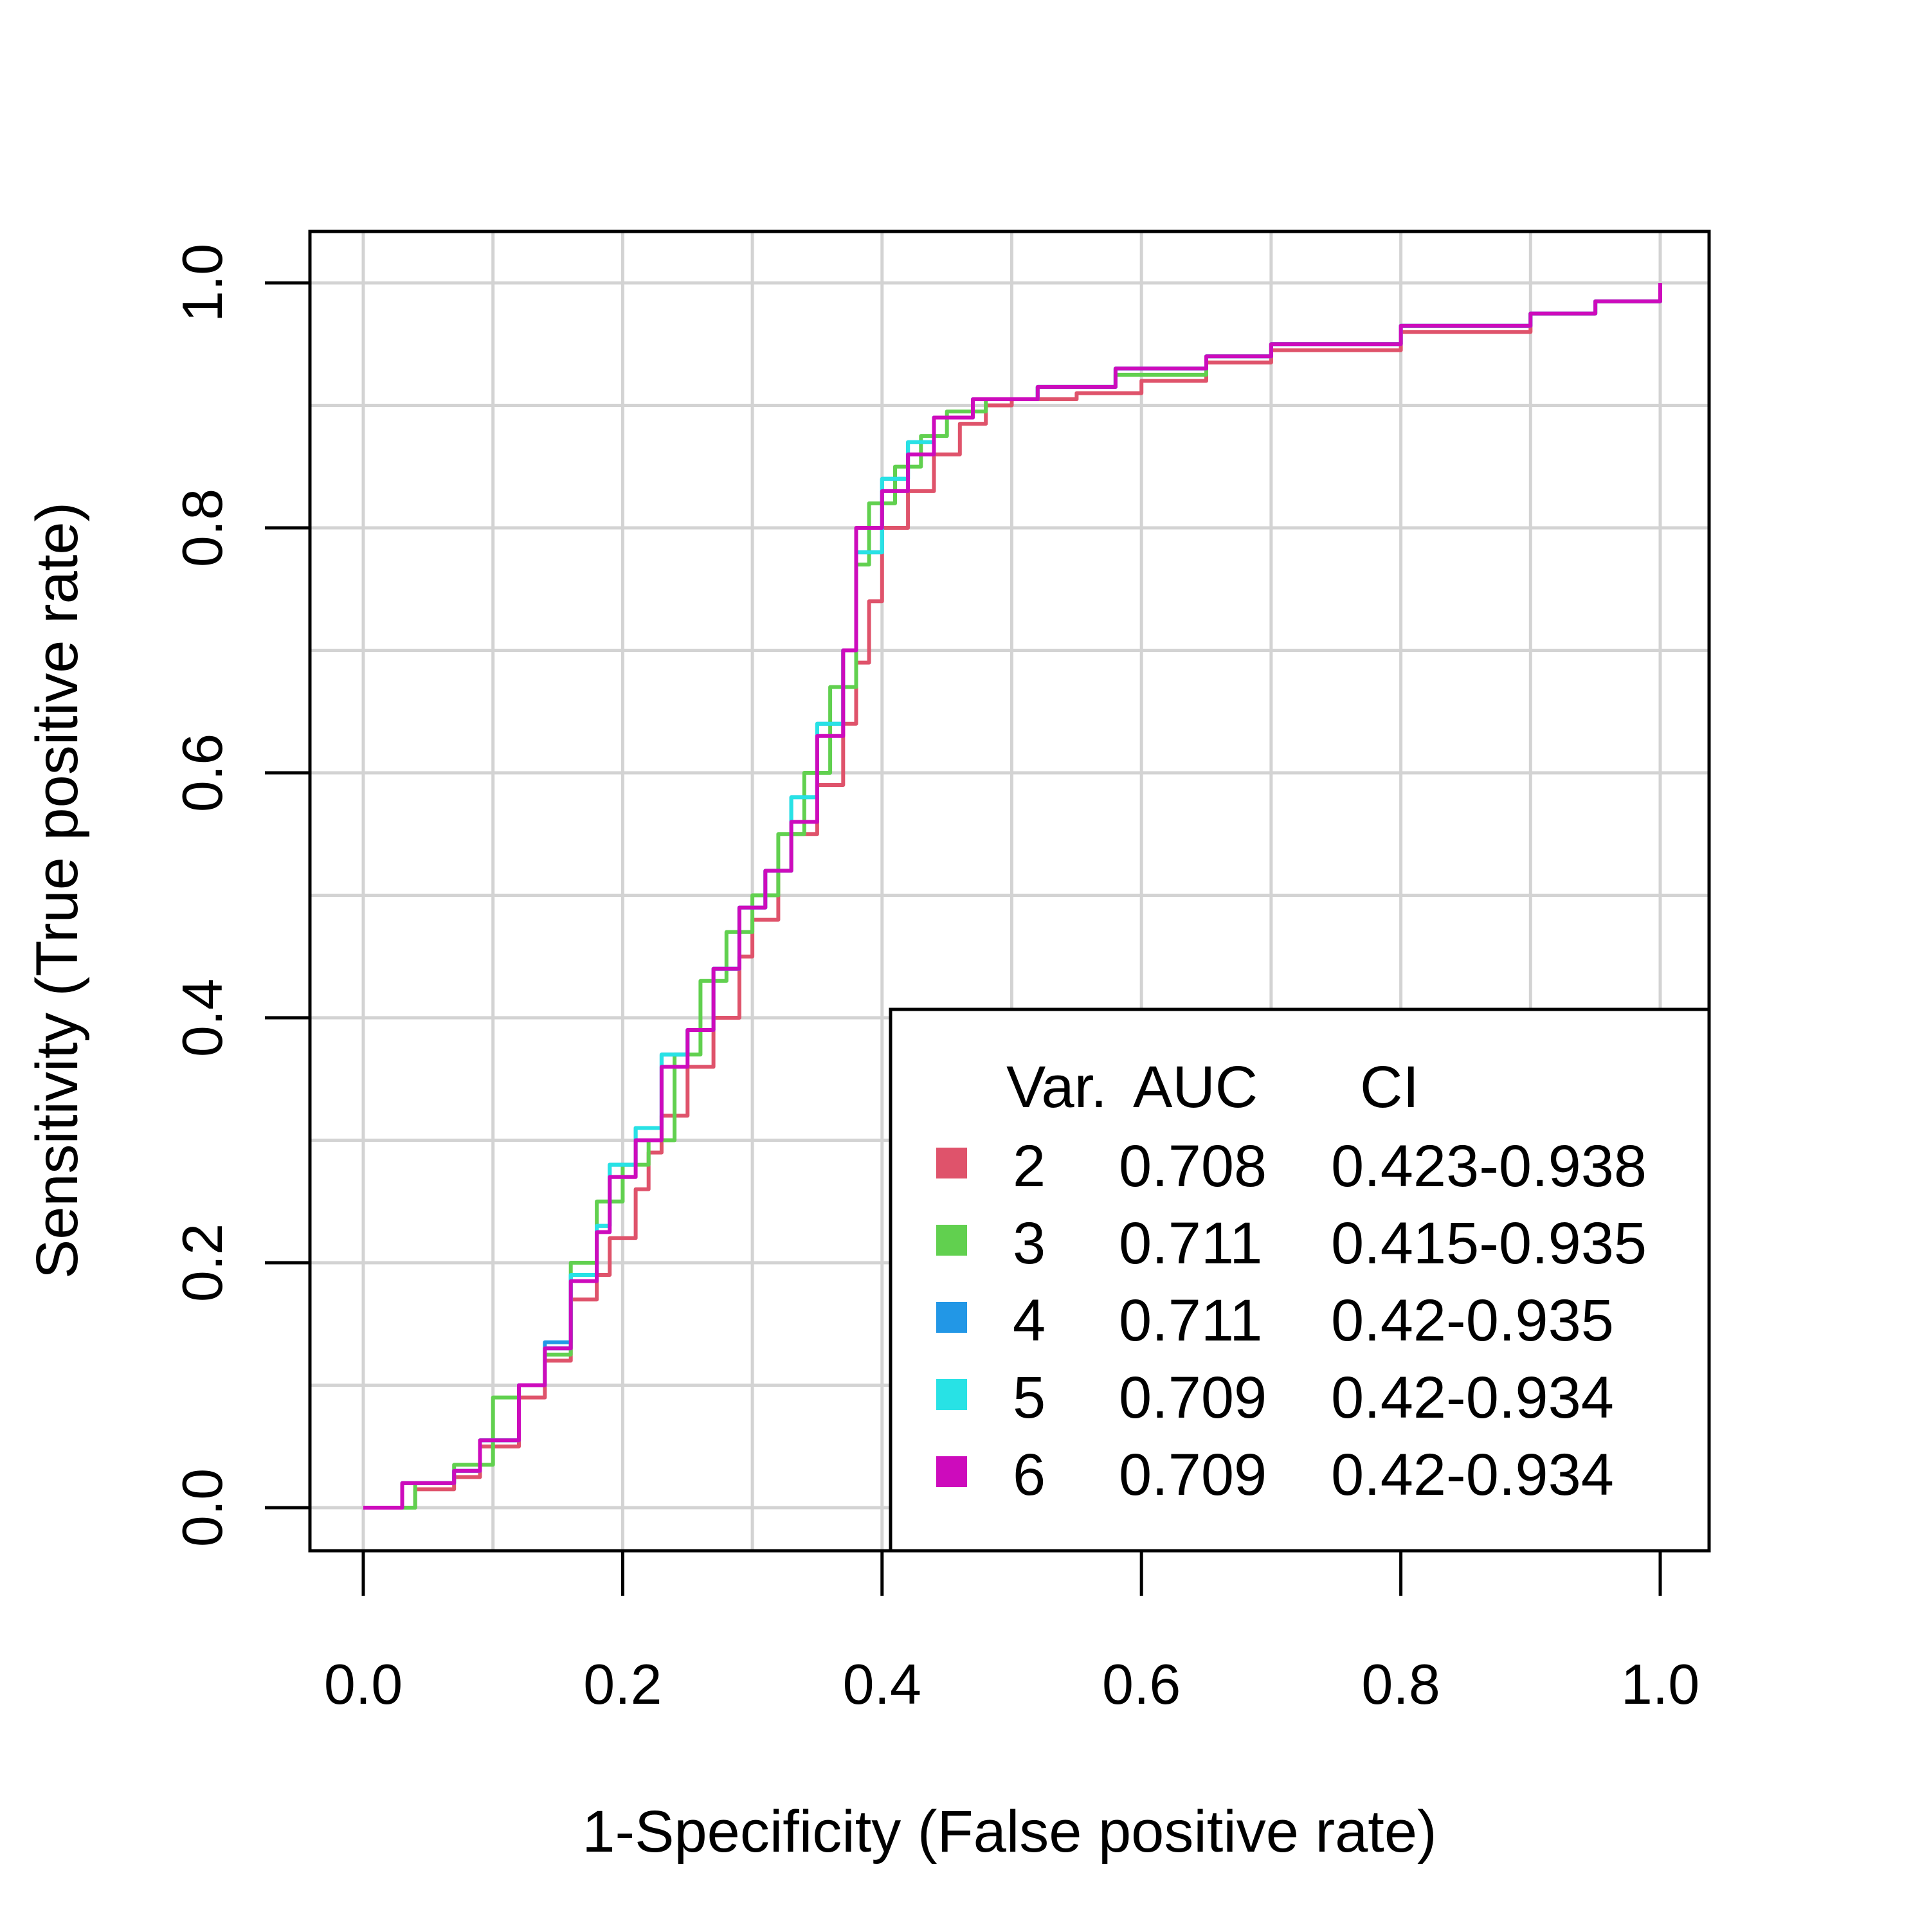 Image resolution: width=1929 pixels, height=1932 pixels. What do you see at coordinates (1029, 1166) in the screenshot?
I see `legend-var: 2` at bounding box center [1029, 1166].